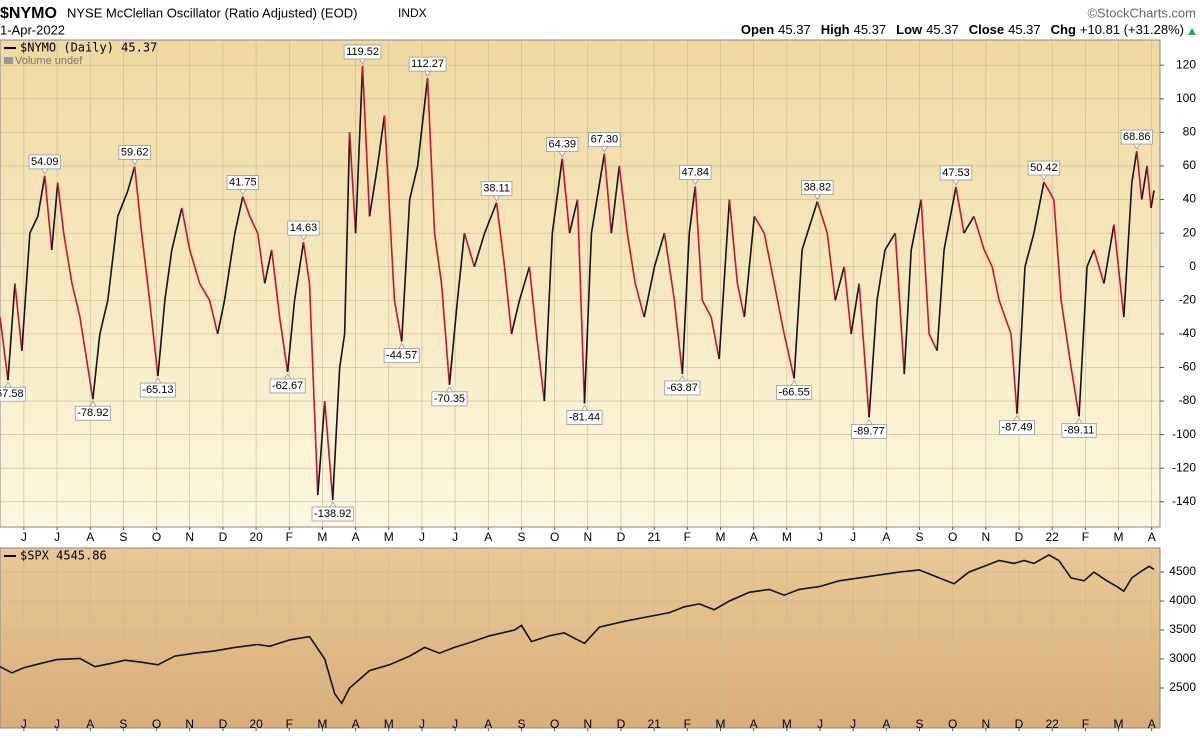 This screenshot has width=1200, height=738. What do you see at coordinates (682, 388) in the screenshot?
I see `value-label-text: -63.87` at bounding box center [682, 388].